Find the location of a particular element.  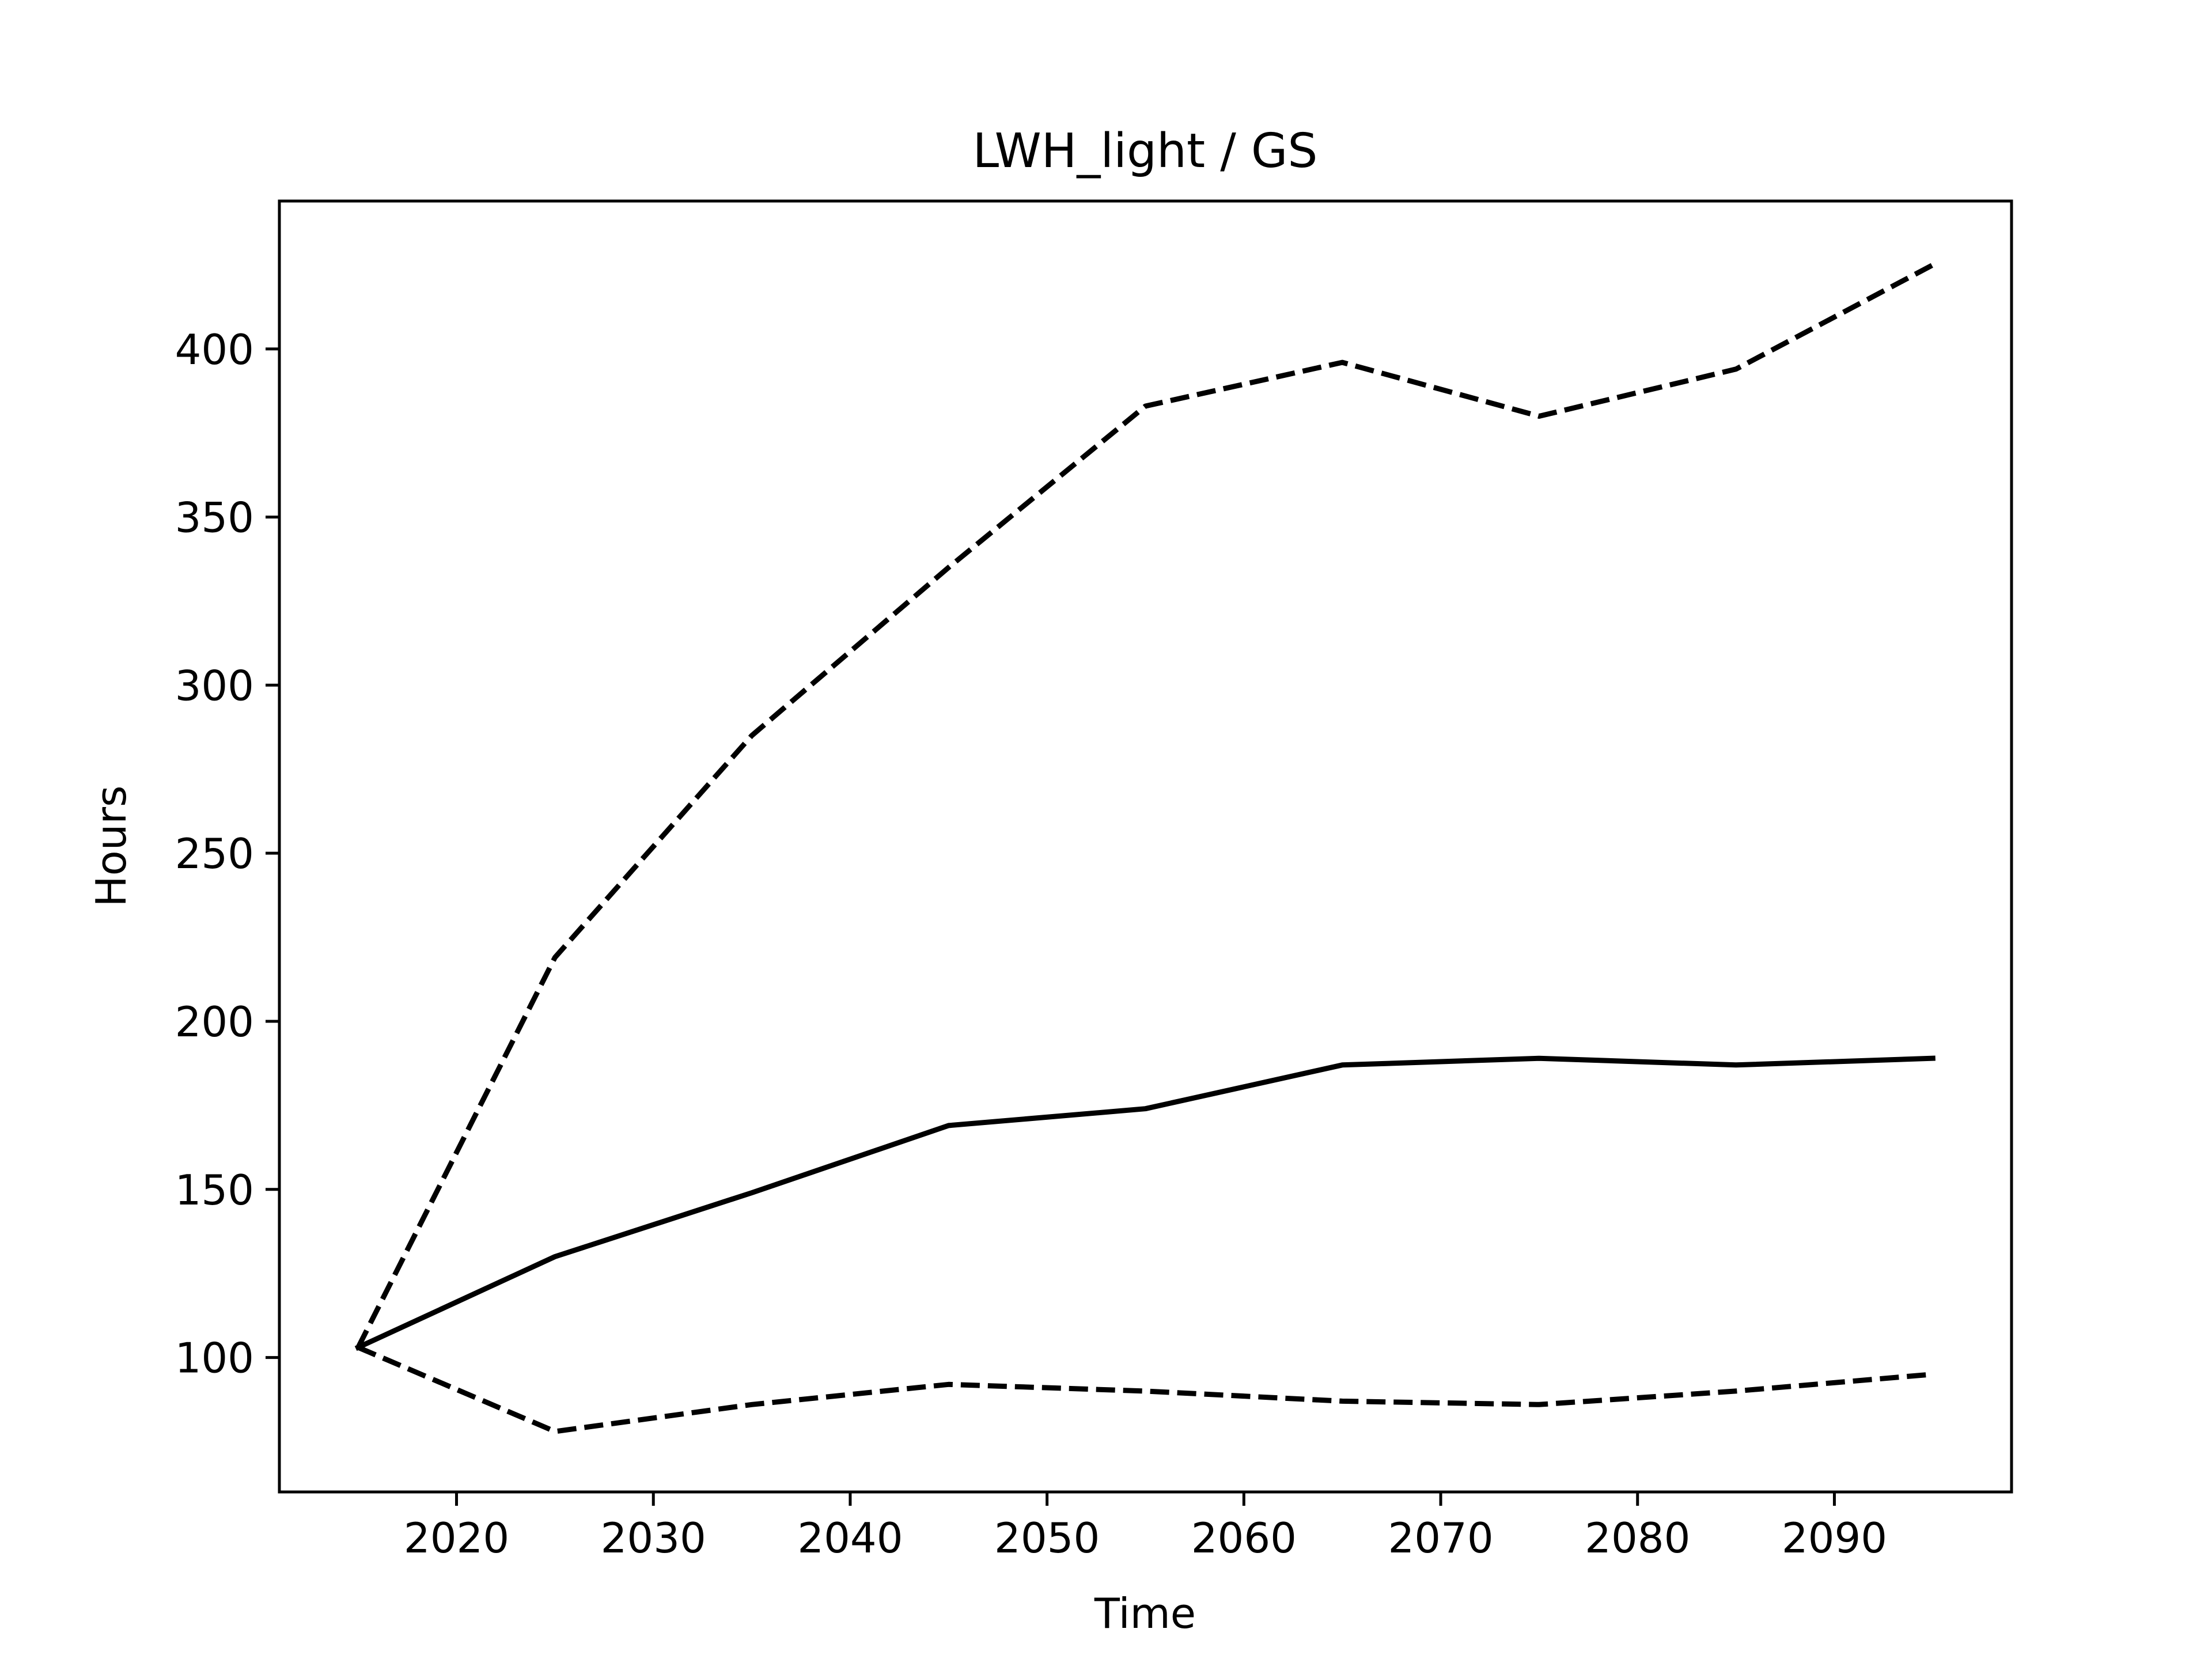

x-axis-label: Time is located at coordinates (1145, 1613).